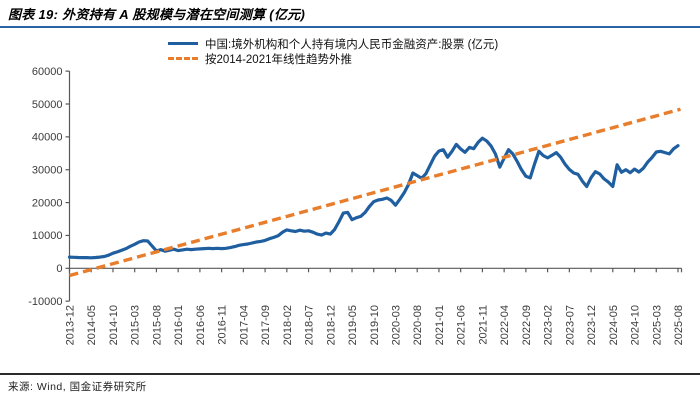  Describe the element at coordinates (549, 325) in the screenshot. I see `svg-text: 2023-02` at that location.